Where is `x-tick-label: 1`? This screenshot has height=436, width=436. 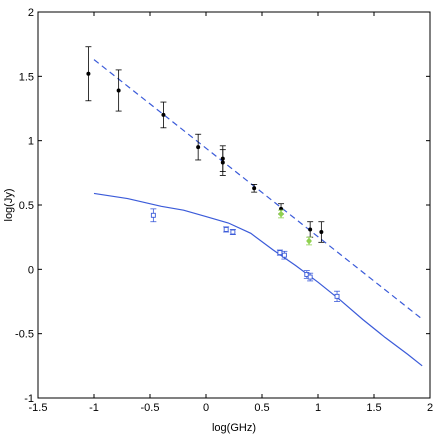 x-tick-label: 1 is located at coordinates (318, 408).